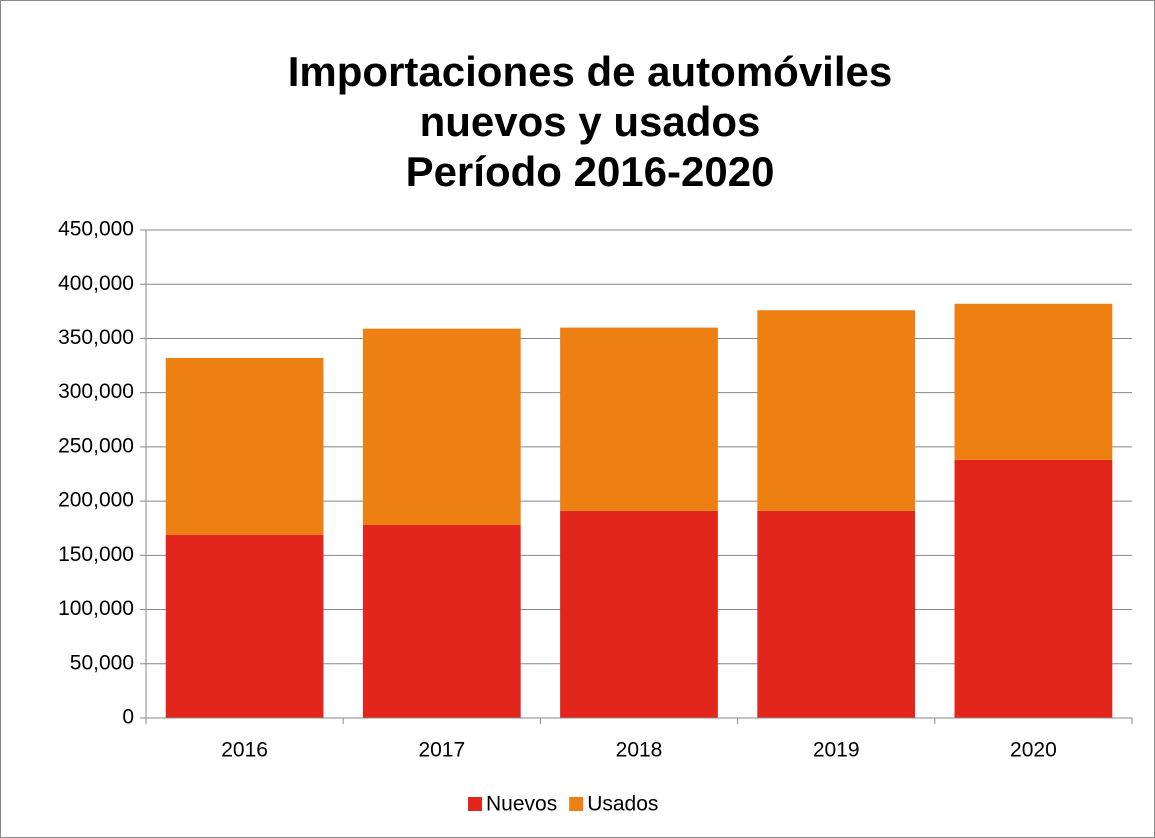 The height and width of the screenshot is (838, 1155). What do you see at coordinates (521, 804) in the screenshot?
I see `legend-label: Nuevos` at bounding box center [521, 804].